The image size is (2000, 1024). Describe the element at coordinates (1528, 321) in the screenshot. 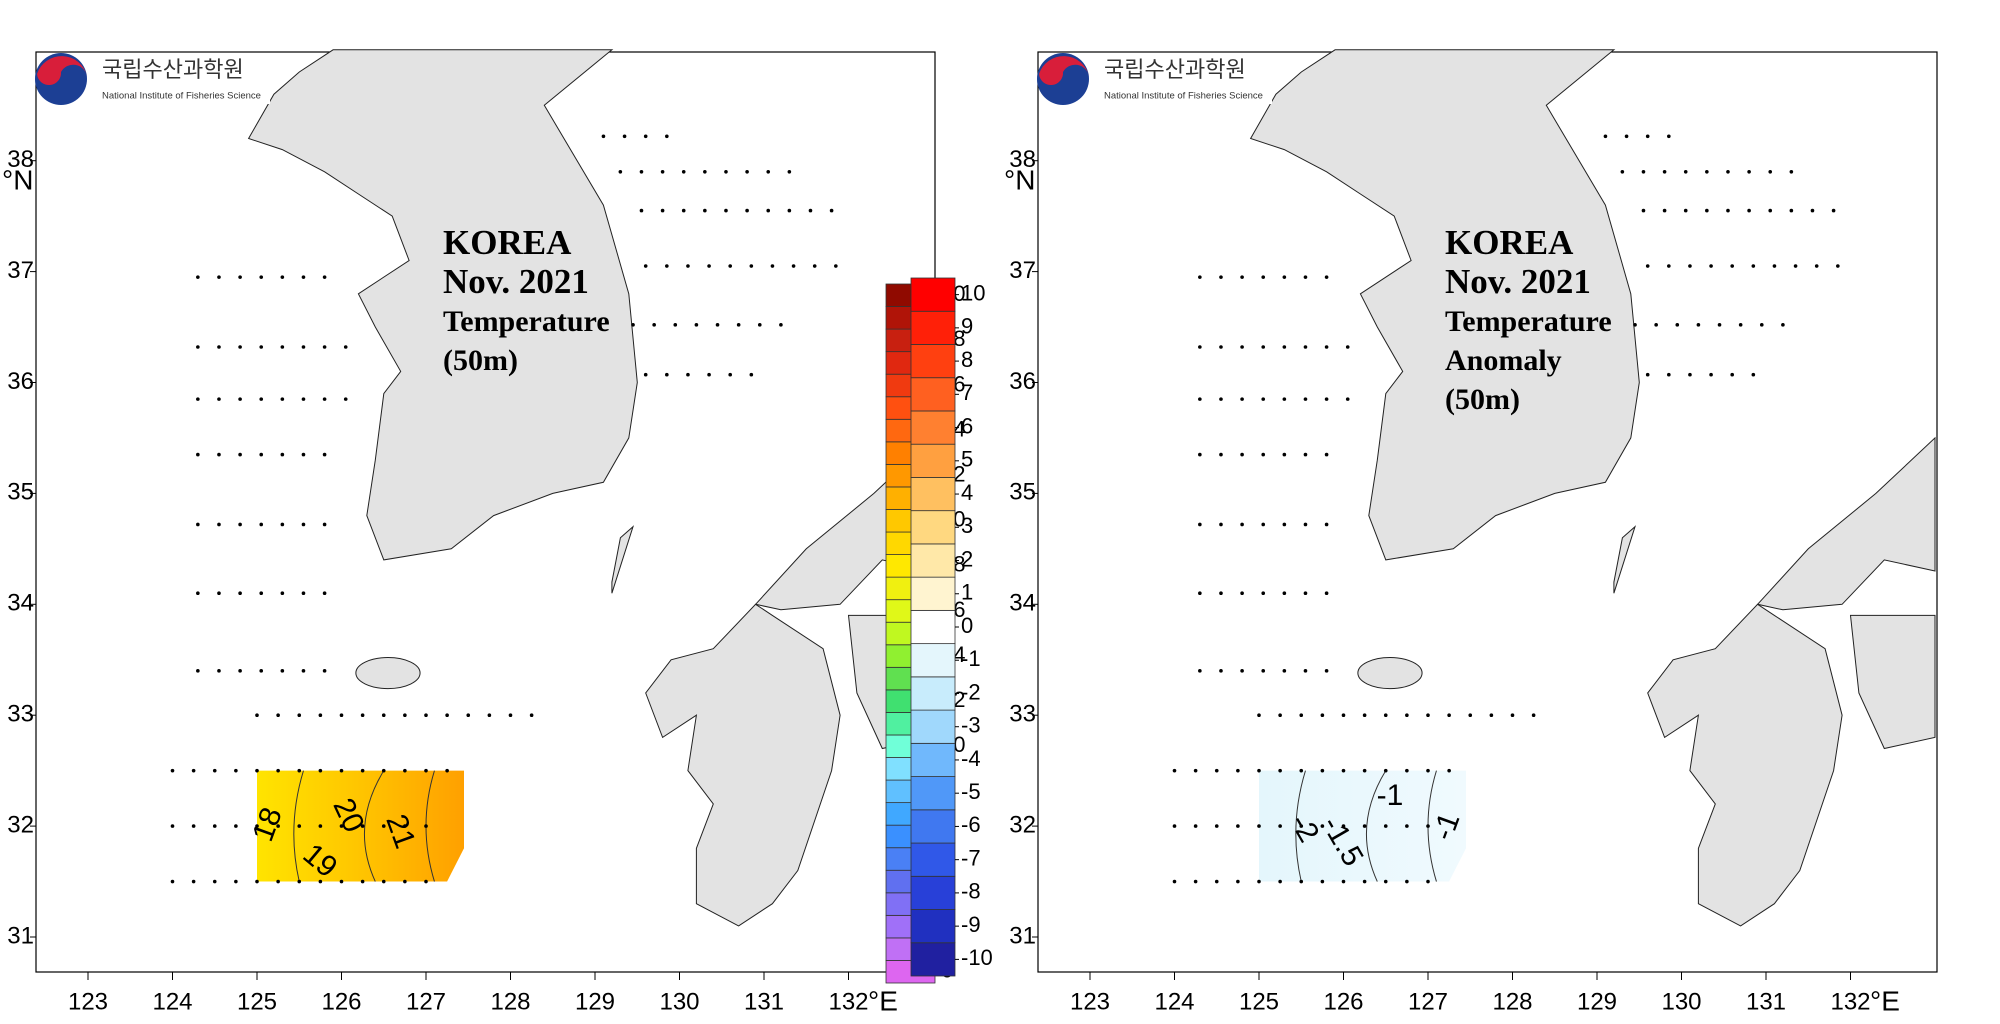

I see `map-title: Temperature` at that location.